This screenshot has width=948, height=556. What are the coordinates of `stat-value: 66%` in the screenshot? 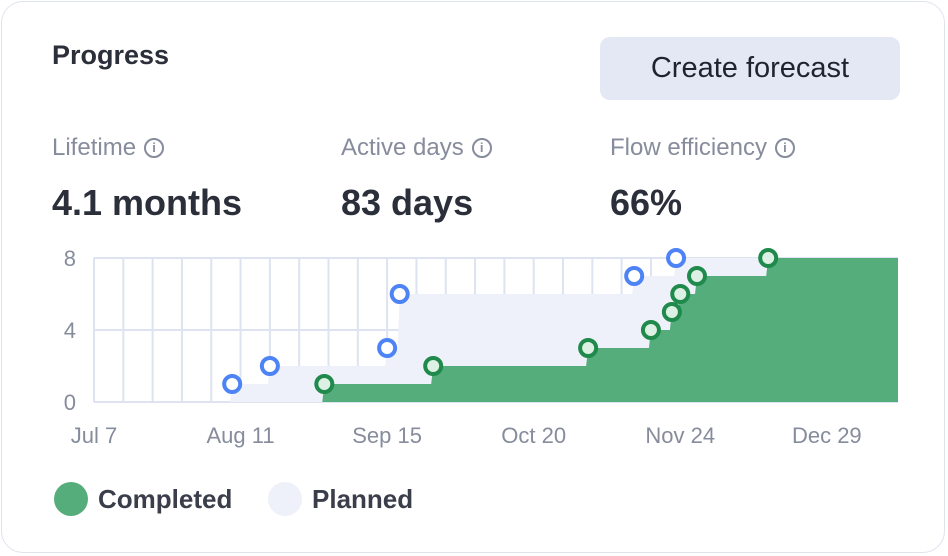 It's located at (646, 202).